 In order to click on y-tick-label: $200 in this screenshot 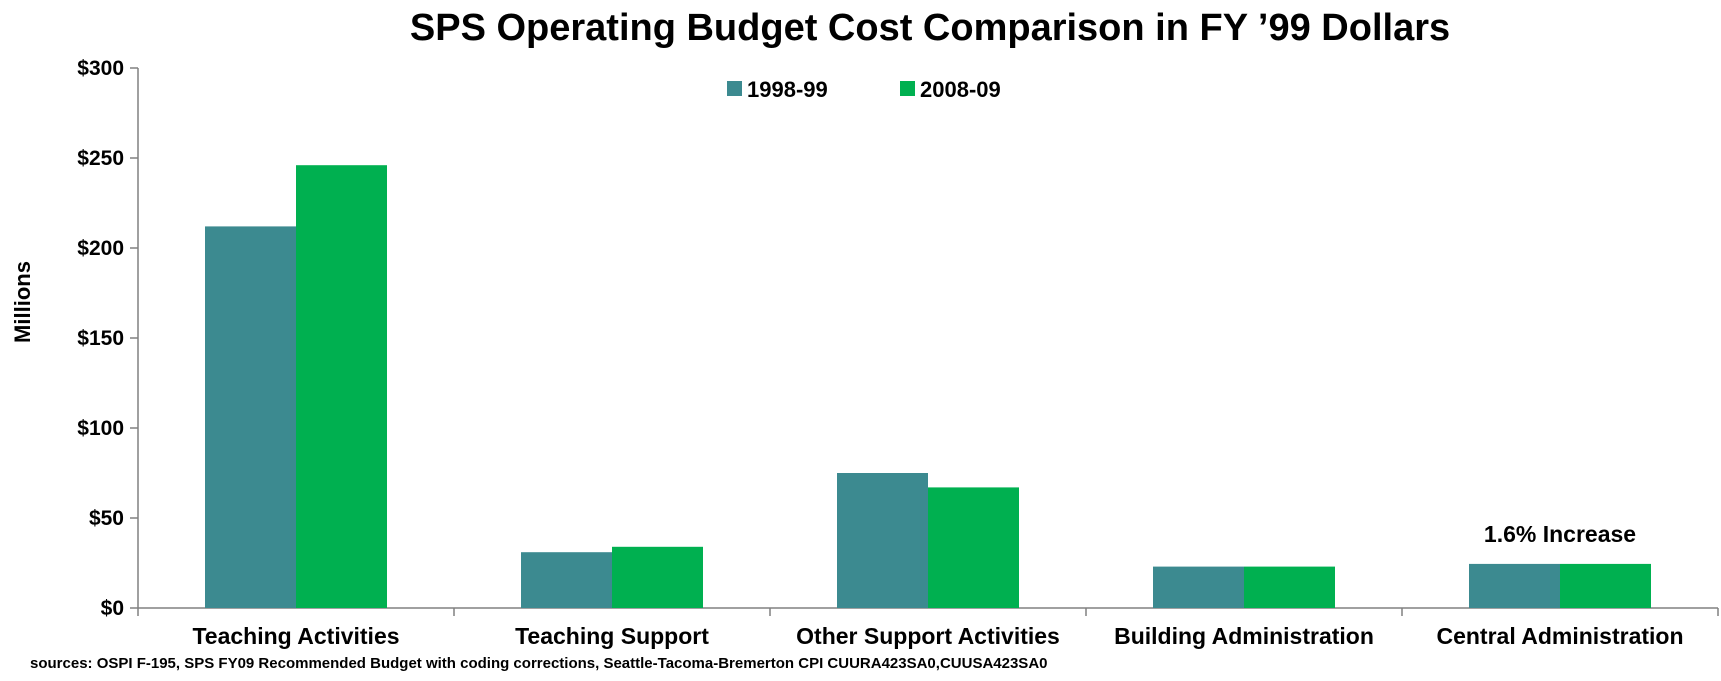, I will do `click(100, 248)`.